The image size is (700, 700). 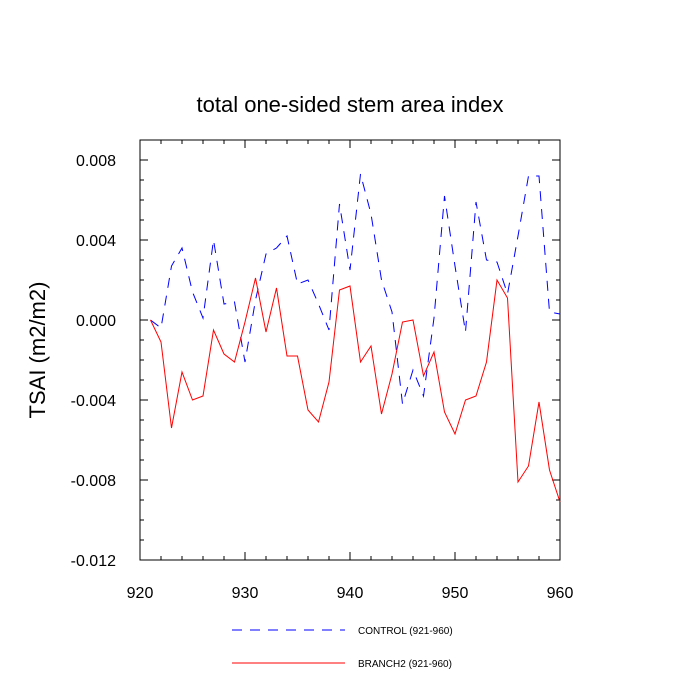 I want to click on y-tick-label: -0.004, so click(x=93, y=401).